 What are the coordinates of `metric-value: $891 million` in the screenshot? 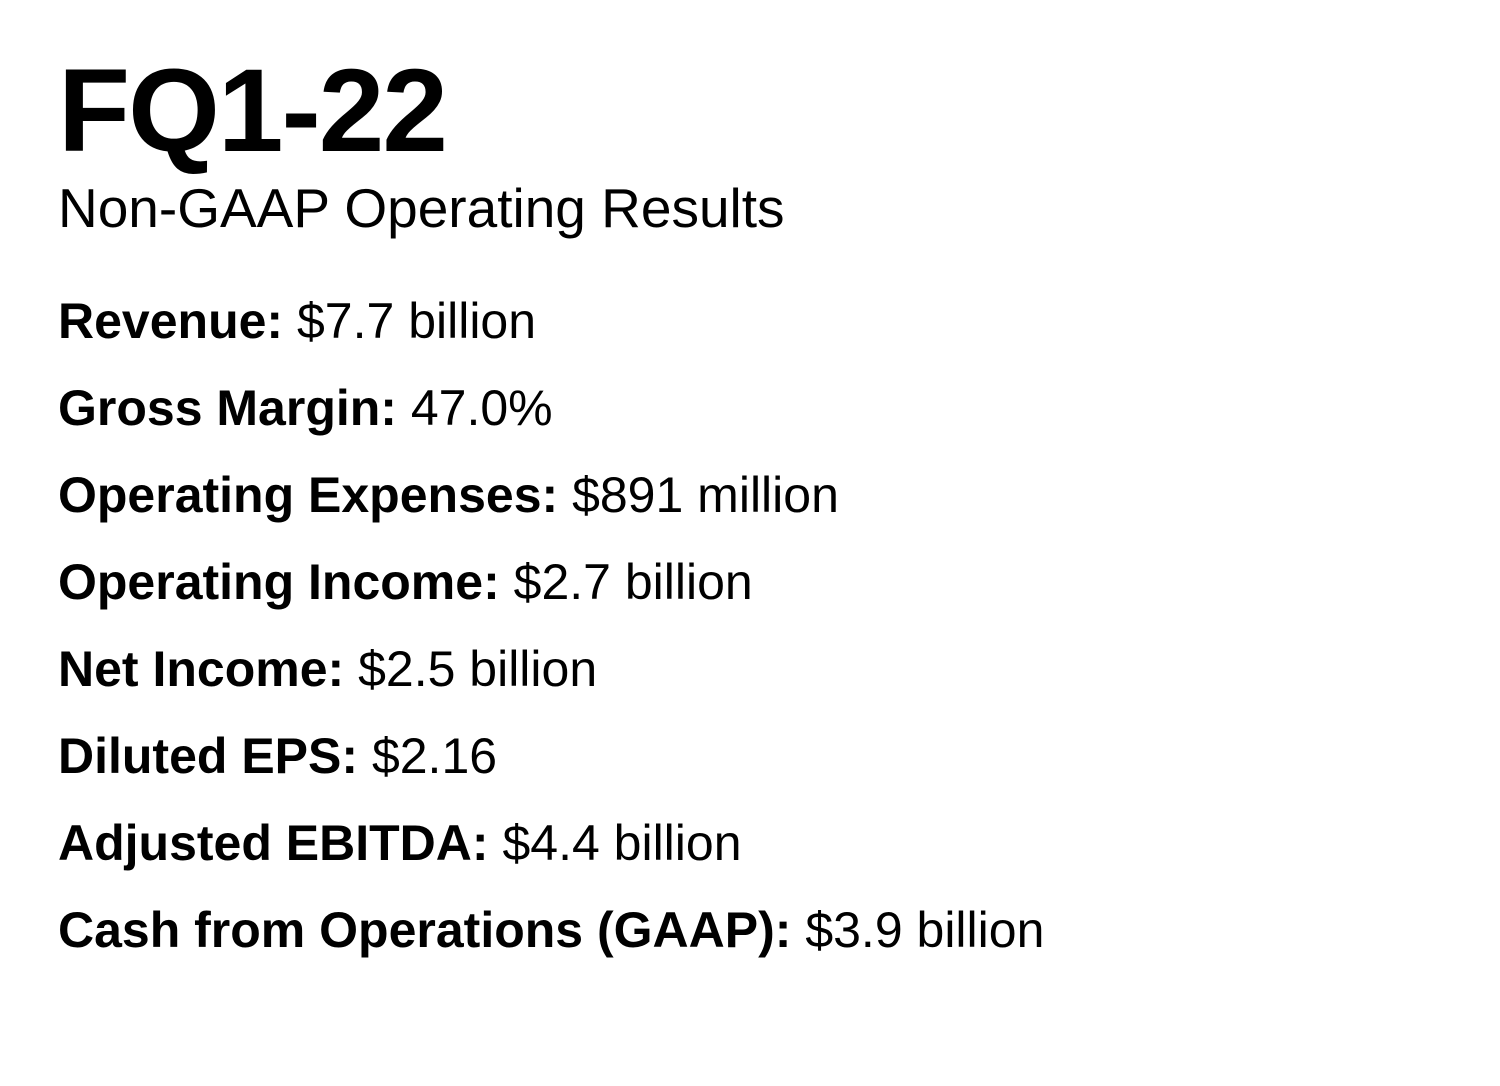 It's located at (705, 495).